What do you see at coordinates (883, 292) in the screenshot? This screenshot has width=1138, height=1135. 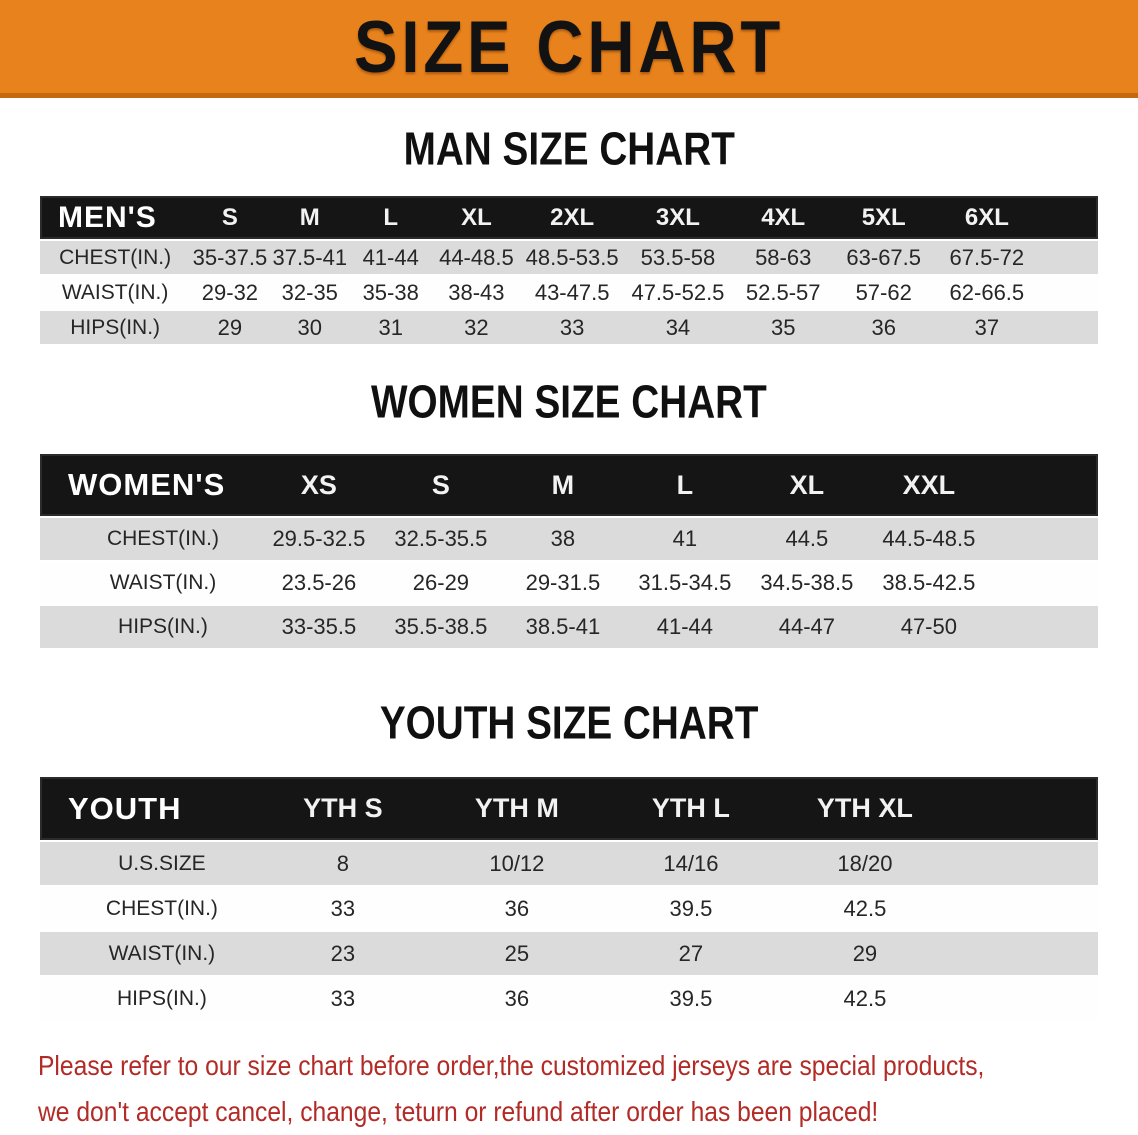 I see `size-value-cell: 57-62` at bounding box center [883, 292].